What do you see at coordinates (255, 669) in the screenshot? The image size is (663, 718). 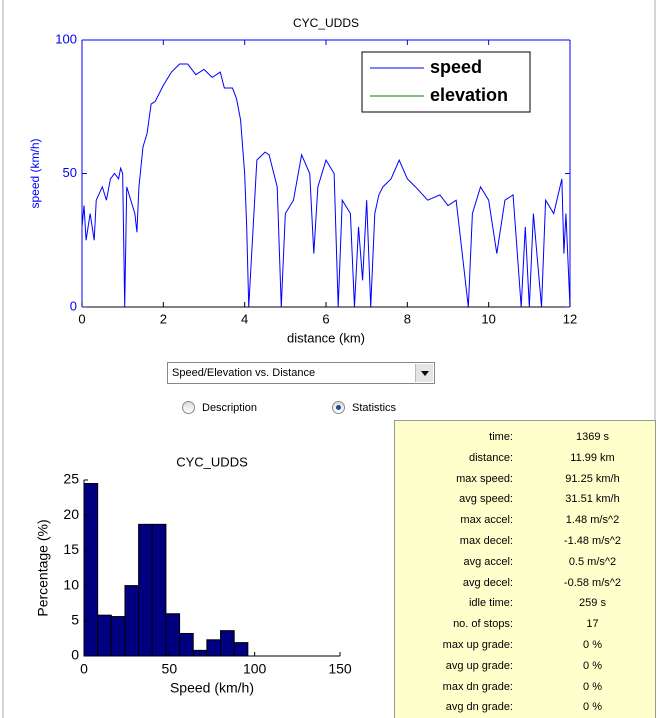 I see `x-tick-label: 100` at bounding box center [255, 669].